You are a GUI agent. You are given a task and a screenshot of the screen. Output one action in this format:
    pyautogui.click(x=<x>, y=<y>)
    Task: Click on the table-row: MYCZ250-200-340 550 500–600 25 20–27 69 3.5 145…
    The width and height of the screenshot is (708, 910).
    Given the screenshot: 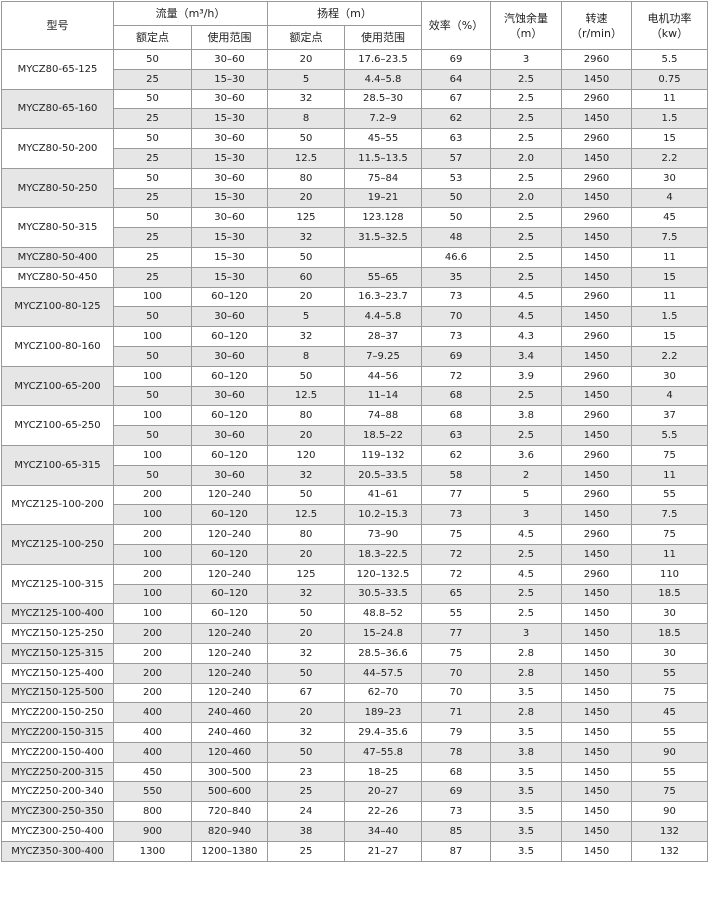 What is the action you would take?
    pyautogui.click(x=354, y=792)
    